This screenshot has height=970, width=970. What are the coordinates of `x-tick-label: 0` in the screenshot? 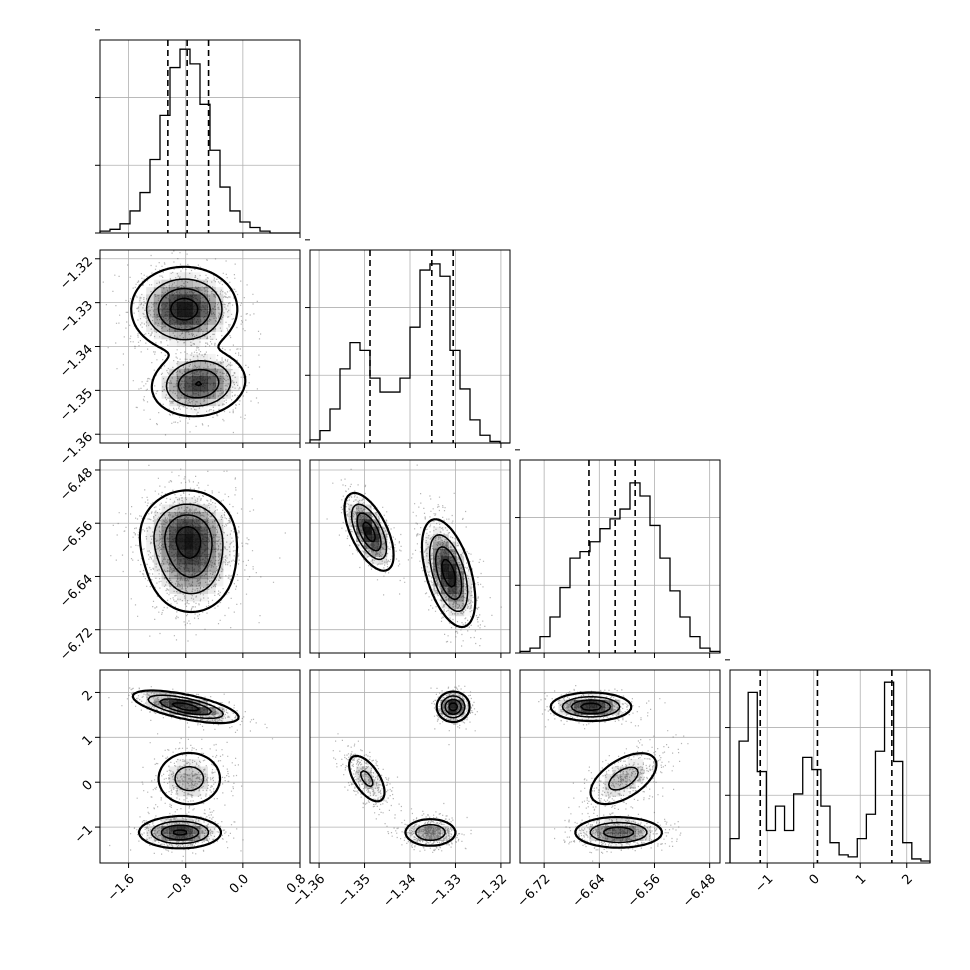 It's located at (815, 880).